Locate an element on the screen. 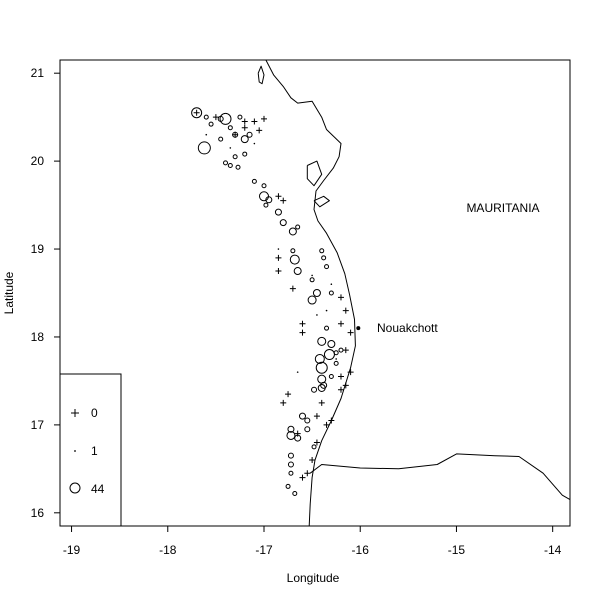  y-tick-label: 20 is located at coordinates (38, 161).